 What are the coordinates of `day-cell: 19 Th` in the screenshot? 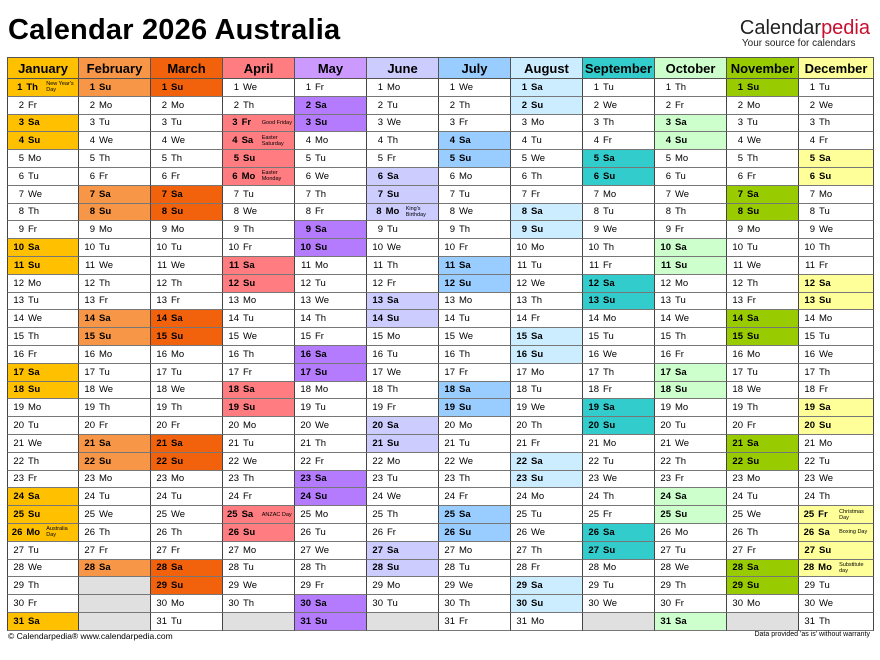 It's located at (187, 408).